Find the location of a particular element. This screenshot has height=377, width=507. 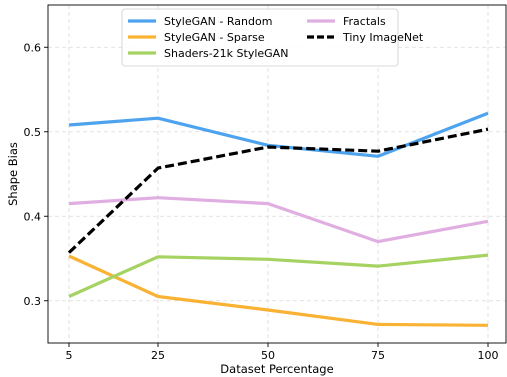

x-tick-label: 25 is located at coordinates (158, 355).